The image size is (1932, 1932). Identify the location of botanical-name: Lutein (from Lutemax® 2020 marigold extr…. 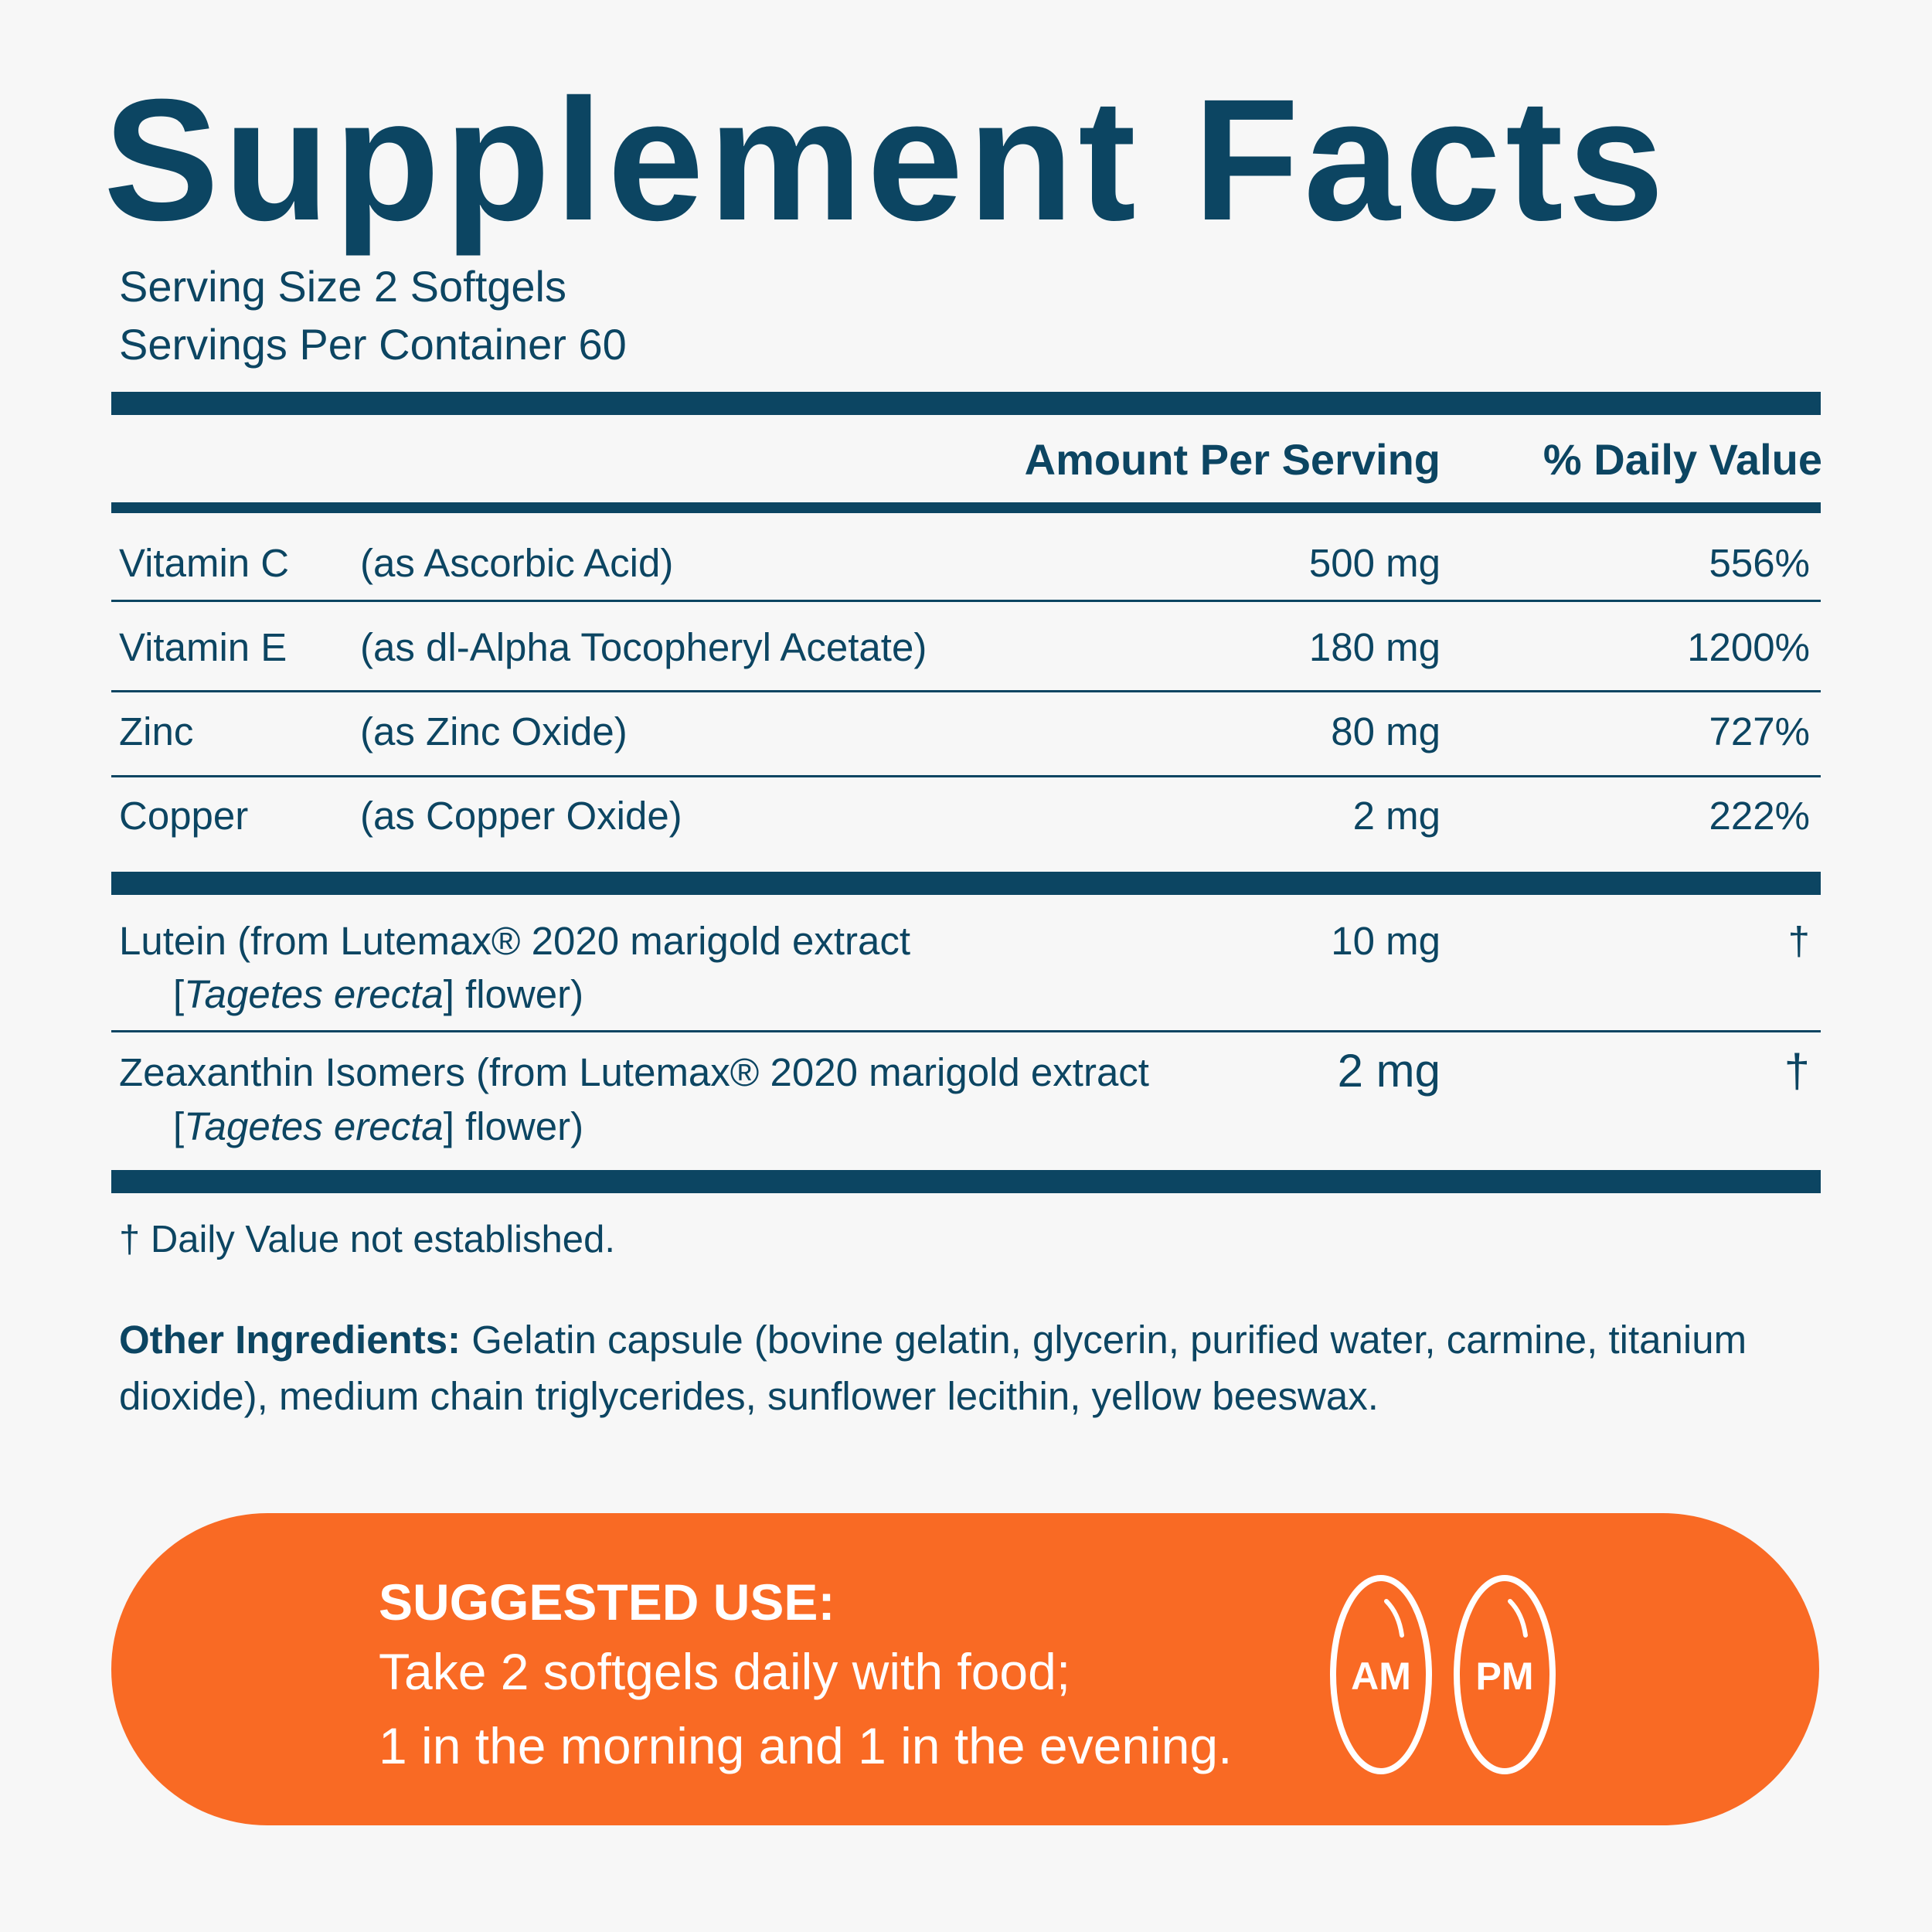
(515, 941).